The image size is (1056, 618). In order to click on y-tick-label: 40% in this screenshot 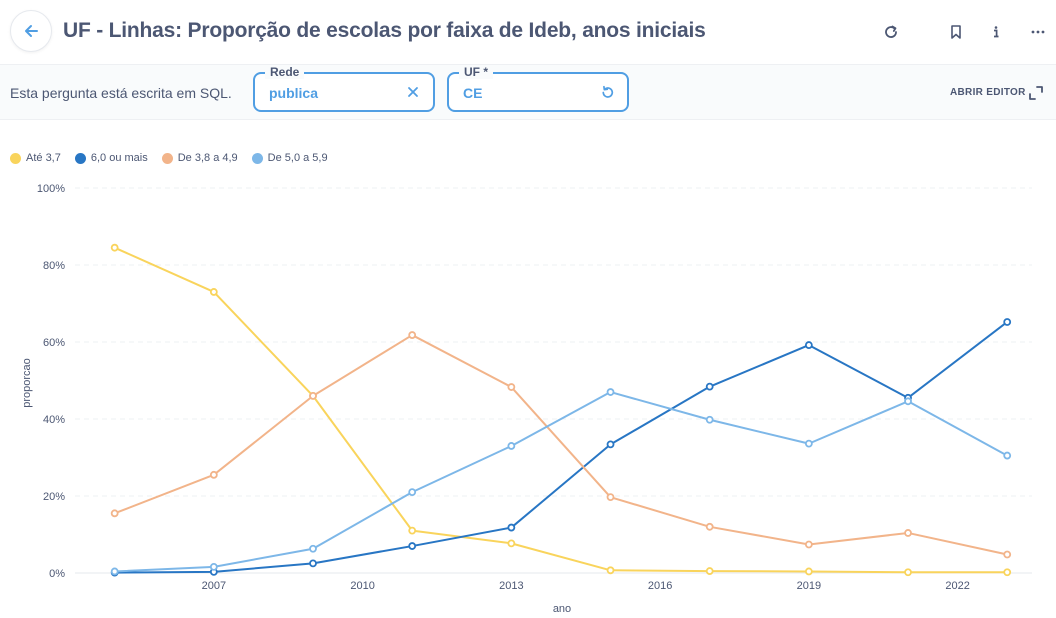, I will do `click(54, 420)`.